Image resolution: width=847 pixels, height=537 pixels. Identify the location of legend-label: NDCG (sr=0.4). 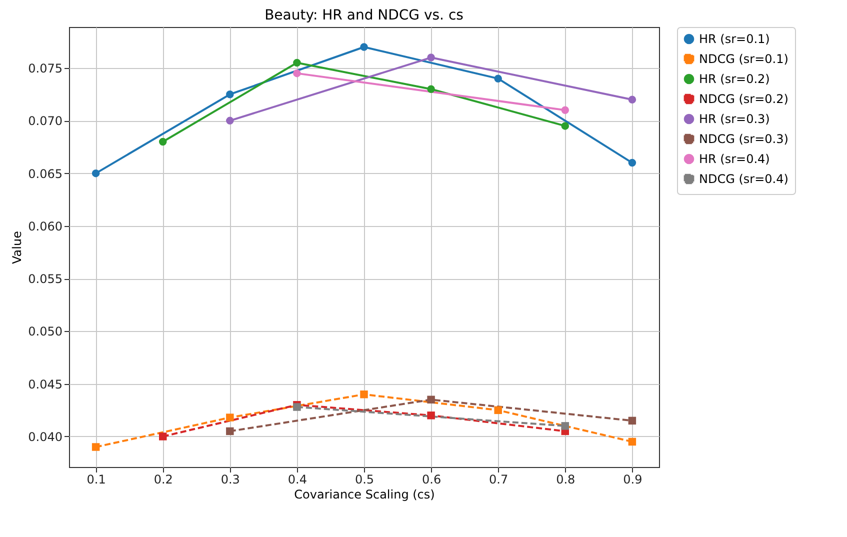
(743, 179).